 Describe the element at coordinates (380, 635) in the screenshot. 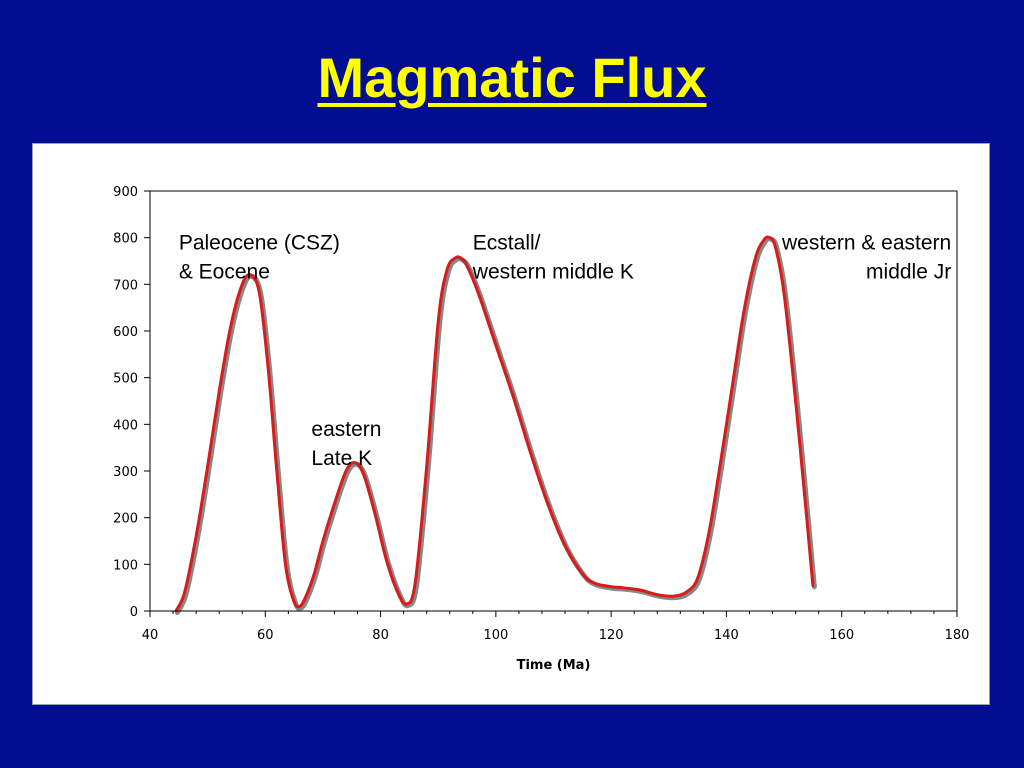

I see `x-tick-label: 80` at that location.